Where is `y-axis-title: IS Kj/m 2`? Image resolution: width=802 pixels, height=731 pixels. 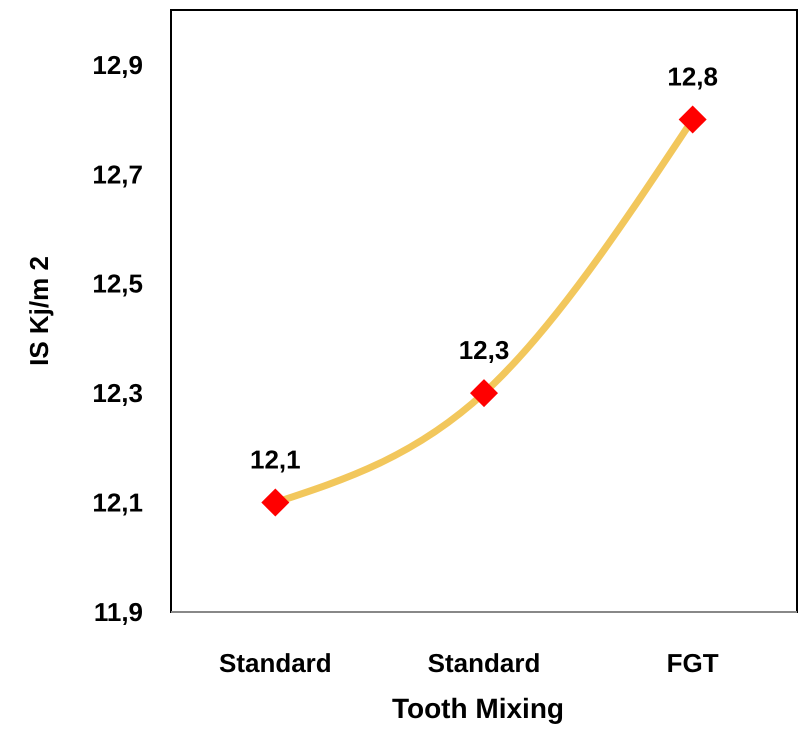 y-axis-title: IS Kj/m 2 is located at coordinates (39, 311).